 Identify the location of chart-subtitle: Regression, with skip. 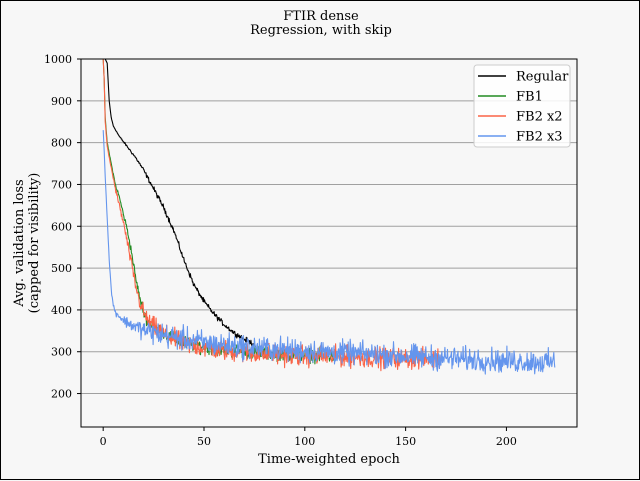
(321, 30).